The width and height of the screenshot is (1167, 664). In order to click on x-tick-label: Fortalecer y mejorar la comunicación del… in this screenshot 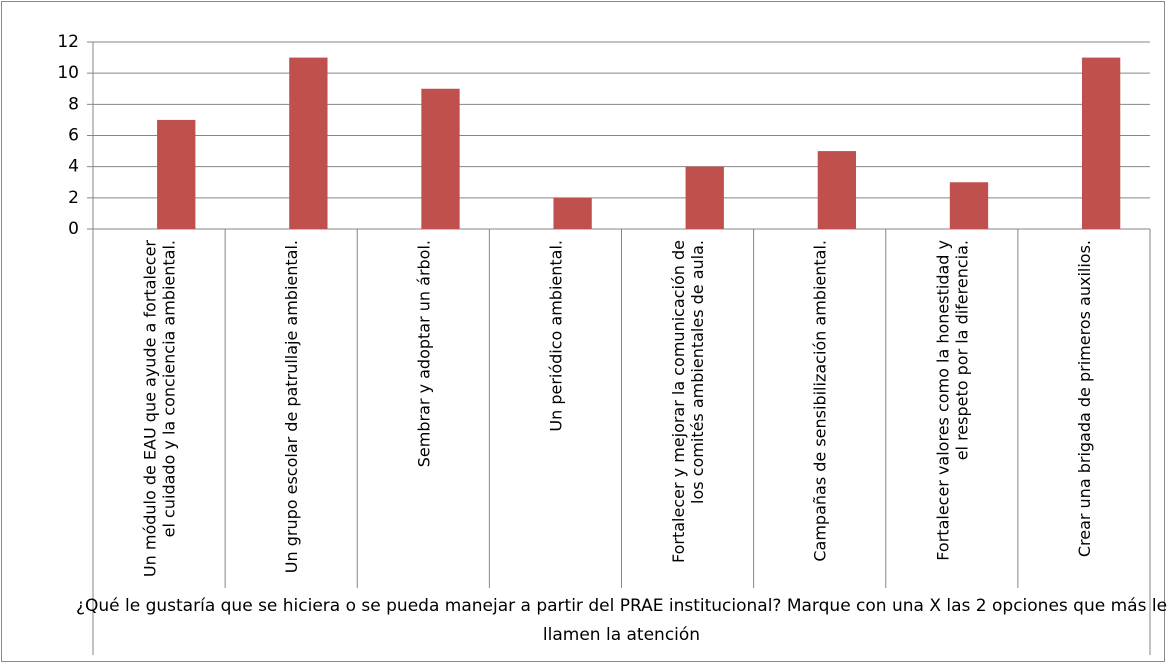, I will do `click(688, 401)`.